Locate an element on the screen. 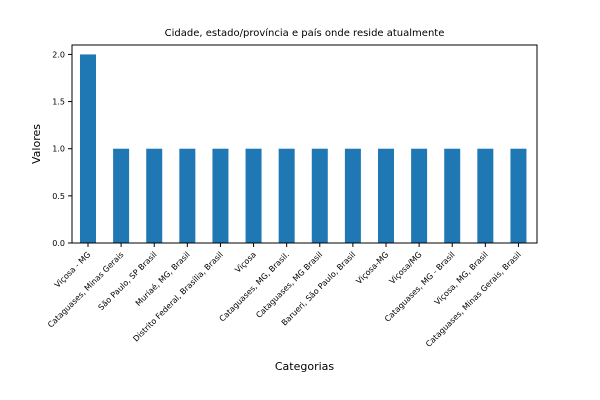  x-tick-label-2: São Paulo, SP Brasil is located at coordinates (128, 281).